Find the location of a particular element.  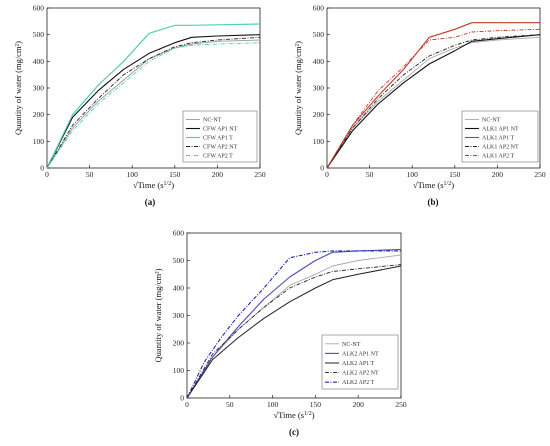

legend-entry: ALK2 AP1 NT is located at coordinates (360, 354).